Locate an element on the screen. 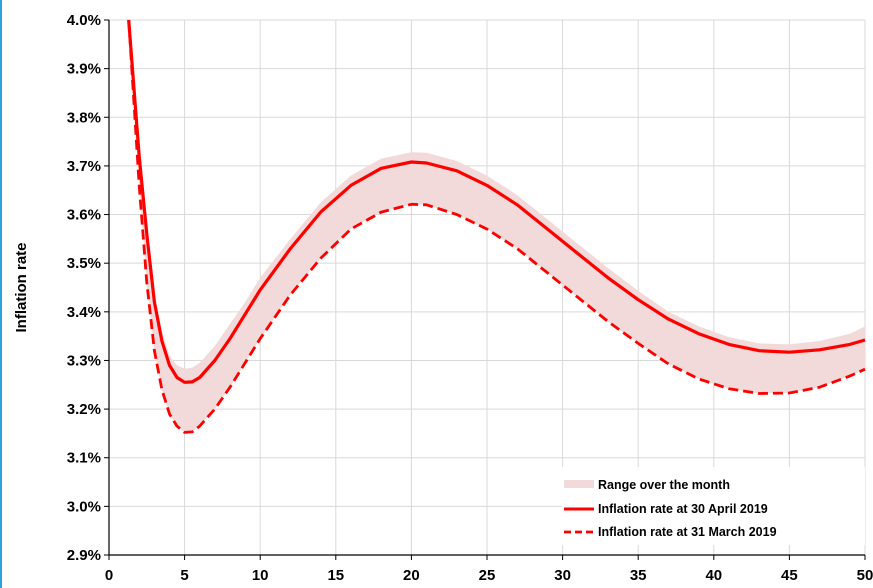 This screenshot has height=588, width=873. y-tick-label: 3.2% is located at coordinates (84, 409).